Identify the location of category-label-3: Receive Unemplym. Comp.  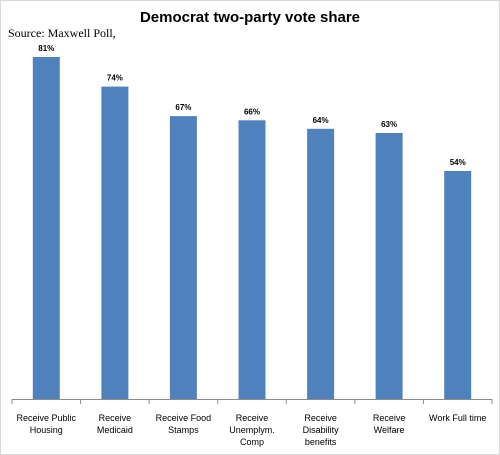
(252, 430).